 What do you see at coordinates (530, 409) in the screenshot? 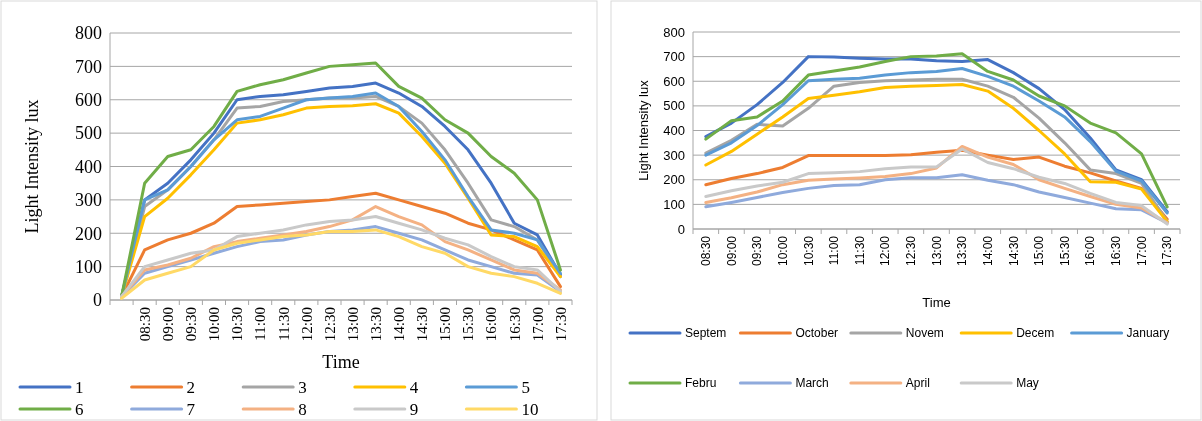
I see `legend-label: 10` at bounding box center [530, 409].